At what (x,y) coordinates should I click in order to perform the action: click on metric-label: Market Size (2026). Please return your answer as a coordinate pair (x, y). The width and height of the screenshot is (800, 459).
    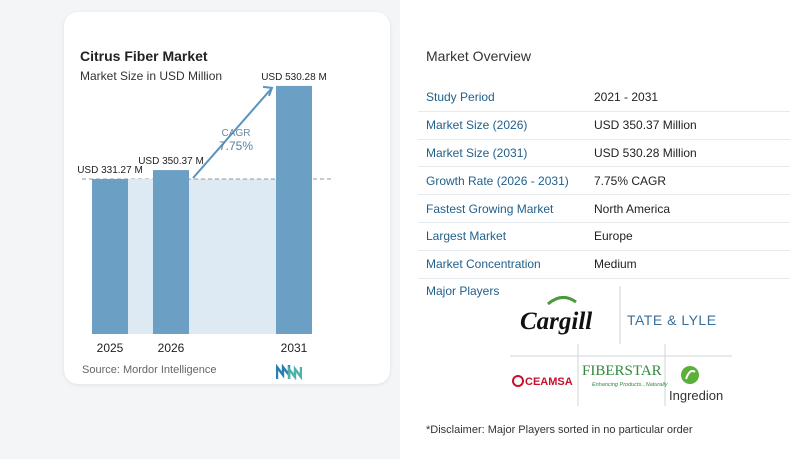
    Looking at the image, I should click on (477, 125).